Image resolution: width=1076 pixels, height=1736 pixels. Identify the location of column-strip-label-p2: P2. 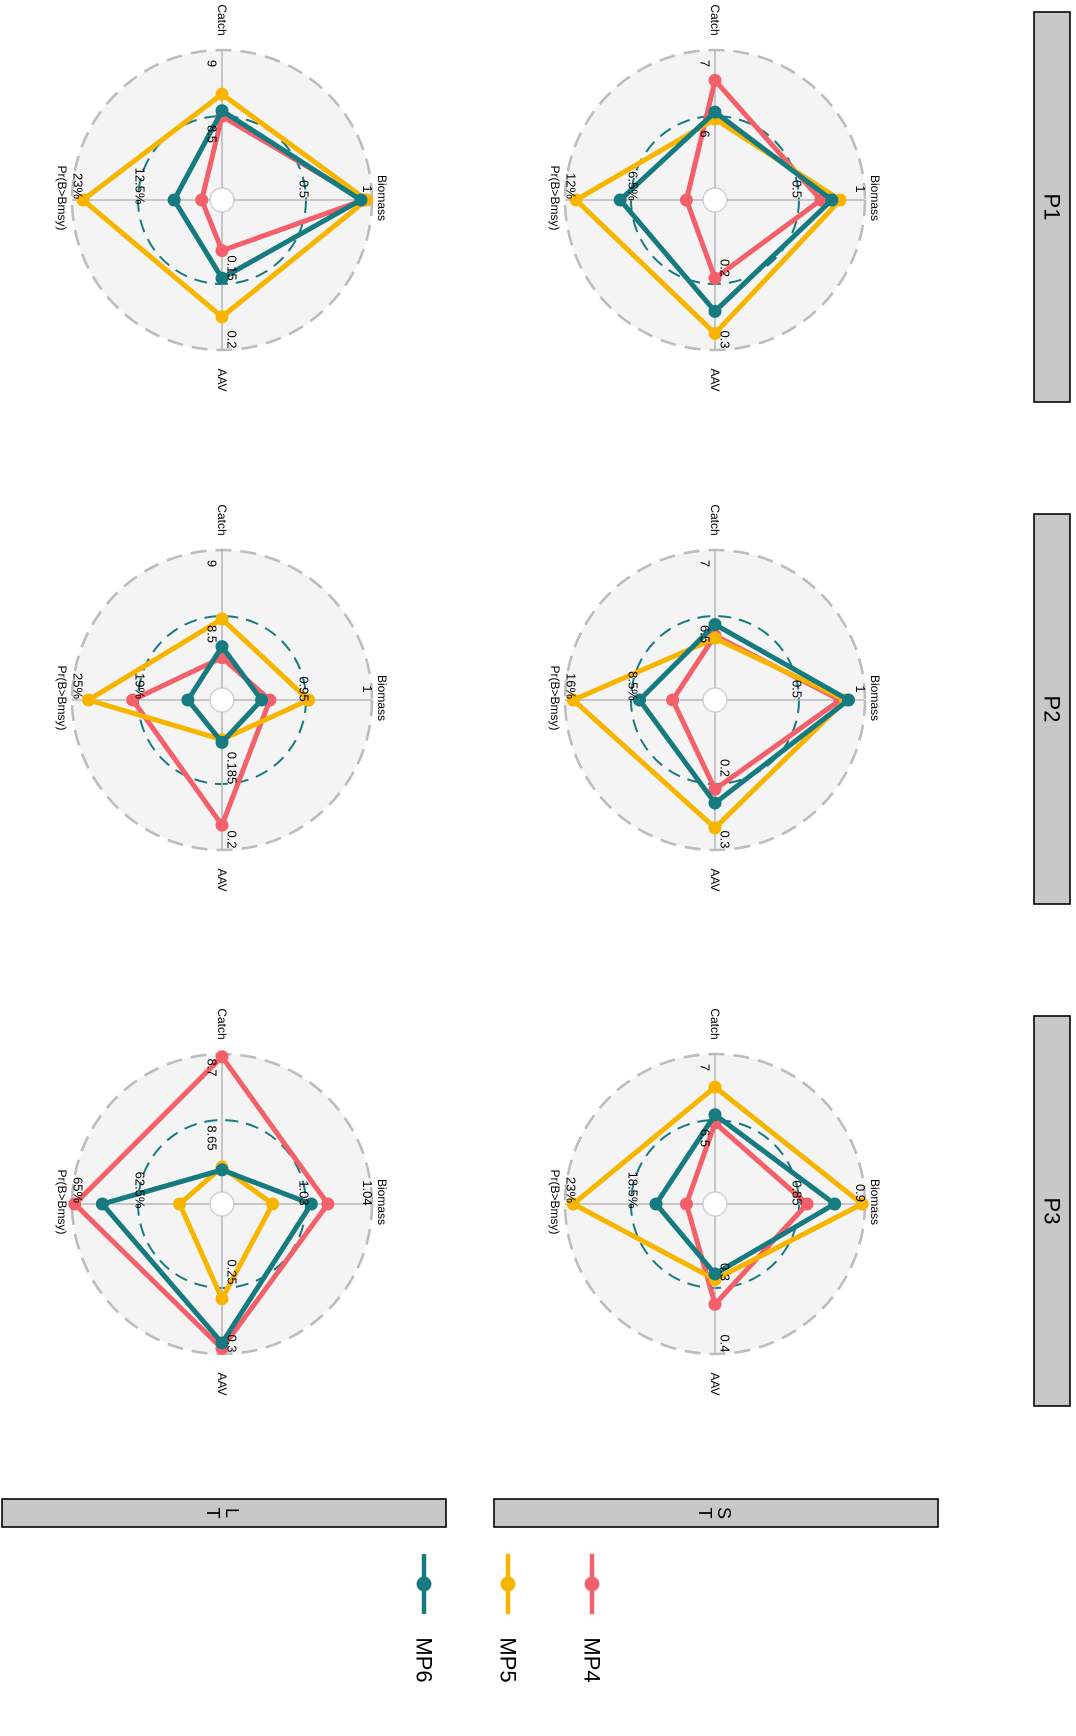
(1052, 709).